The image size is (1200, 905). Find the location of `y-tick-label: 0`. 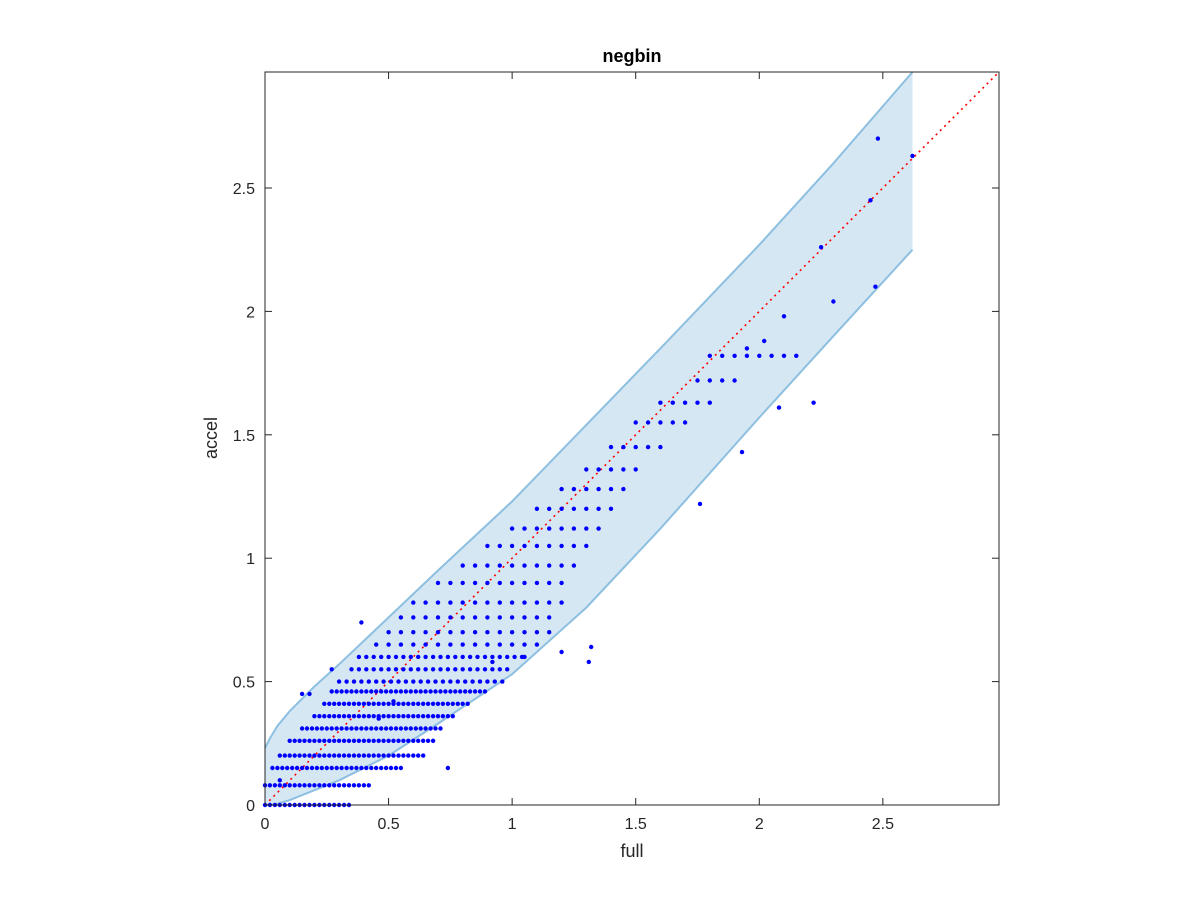

y-tick-label: 0 is located at coordinates (250, 806).